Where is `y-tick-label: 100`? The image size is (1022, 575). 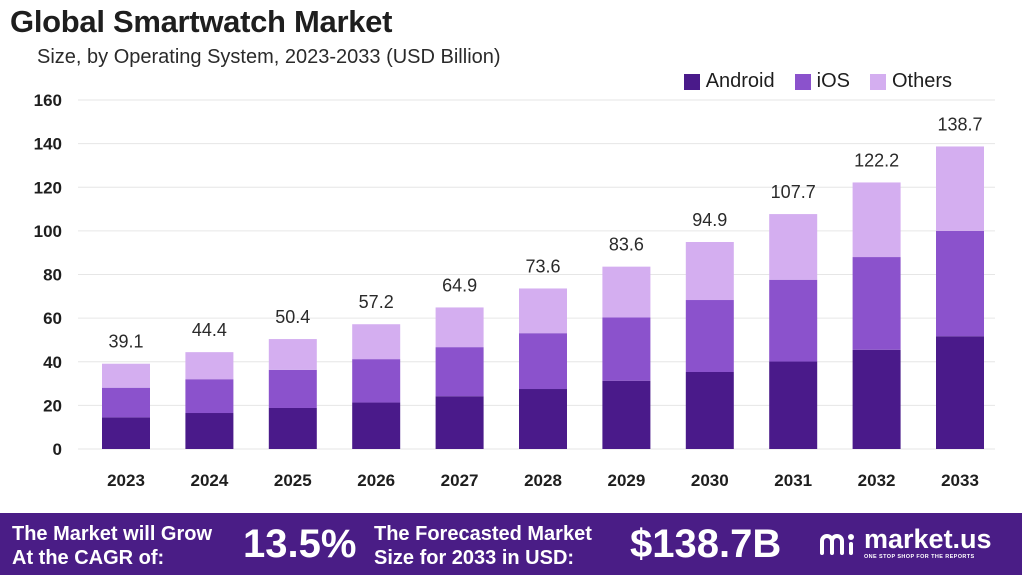
y-tick-label: 100 is located at coordinates (48, 231).